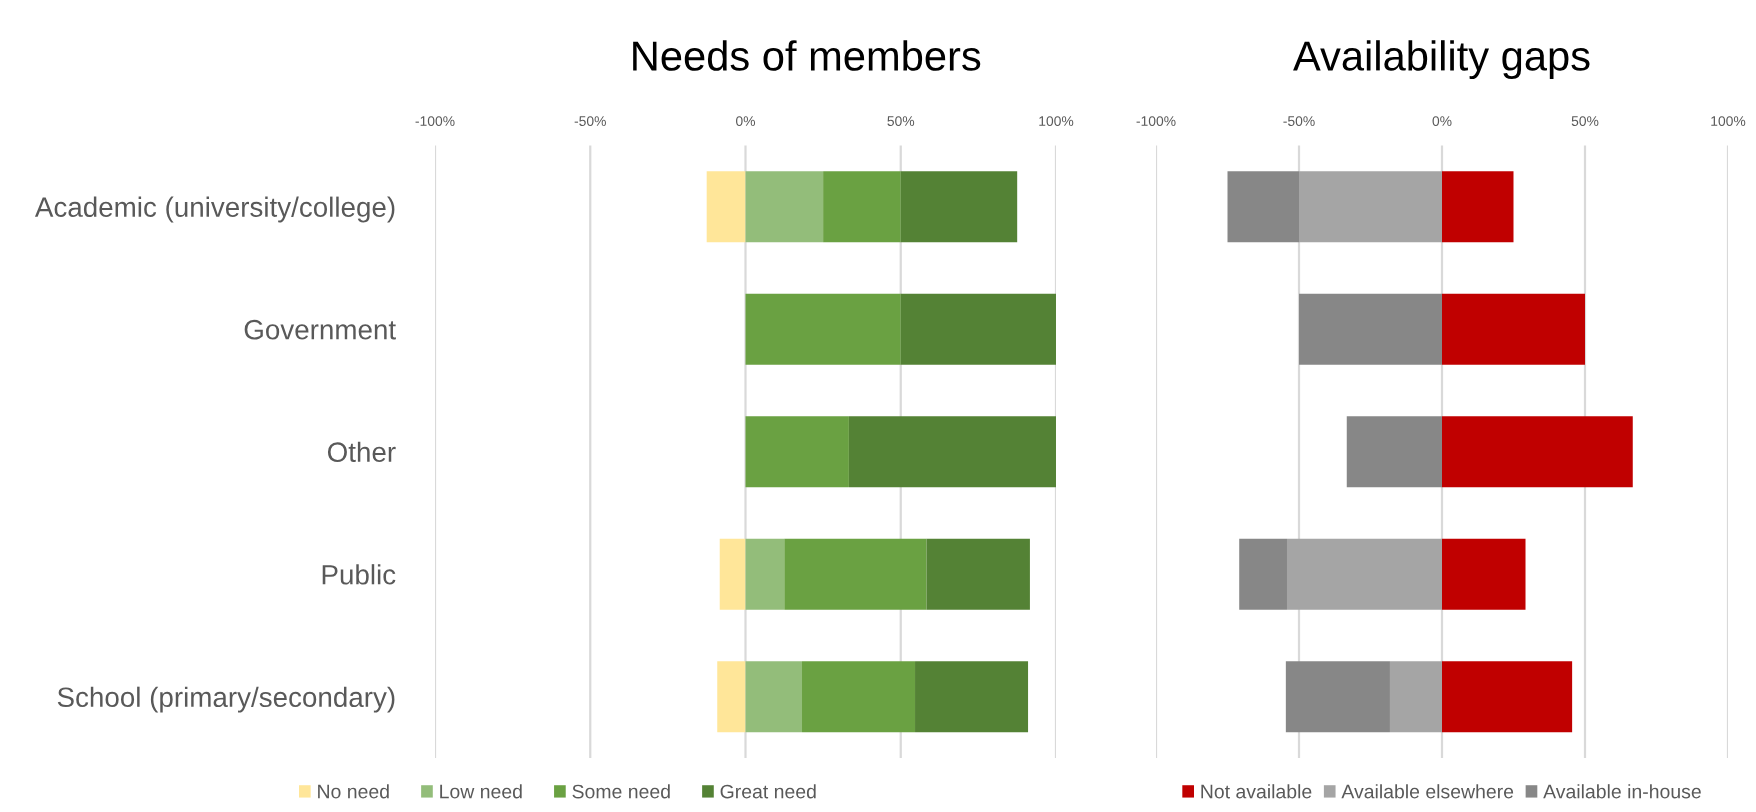 The width and height of the screenshot is (1756, 812). I want to click on y-tick-label: Government, so click(320, 329).